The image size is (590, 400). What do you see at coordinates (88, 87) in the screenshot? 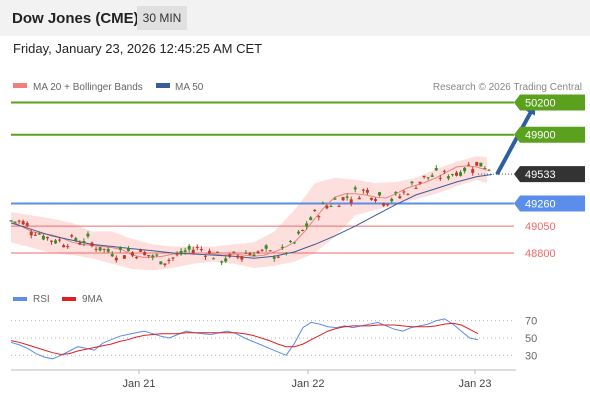
I see `ma20-legend-label: MA 20 + Bollinger Bands` at bounding box center [88, 87].